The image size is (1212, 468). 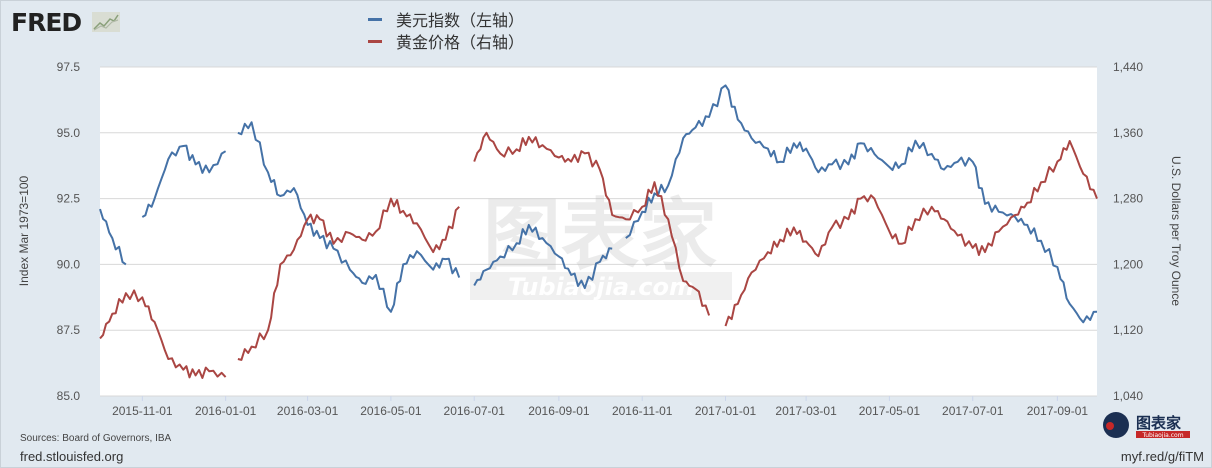 I want to click on x-tick: 2017-09-01, so click(x=1058, y=411).